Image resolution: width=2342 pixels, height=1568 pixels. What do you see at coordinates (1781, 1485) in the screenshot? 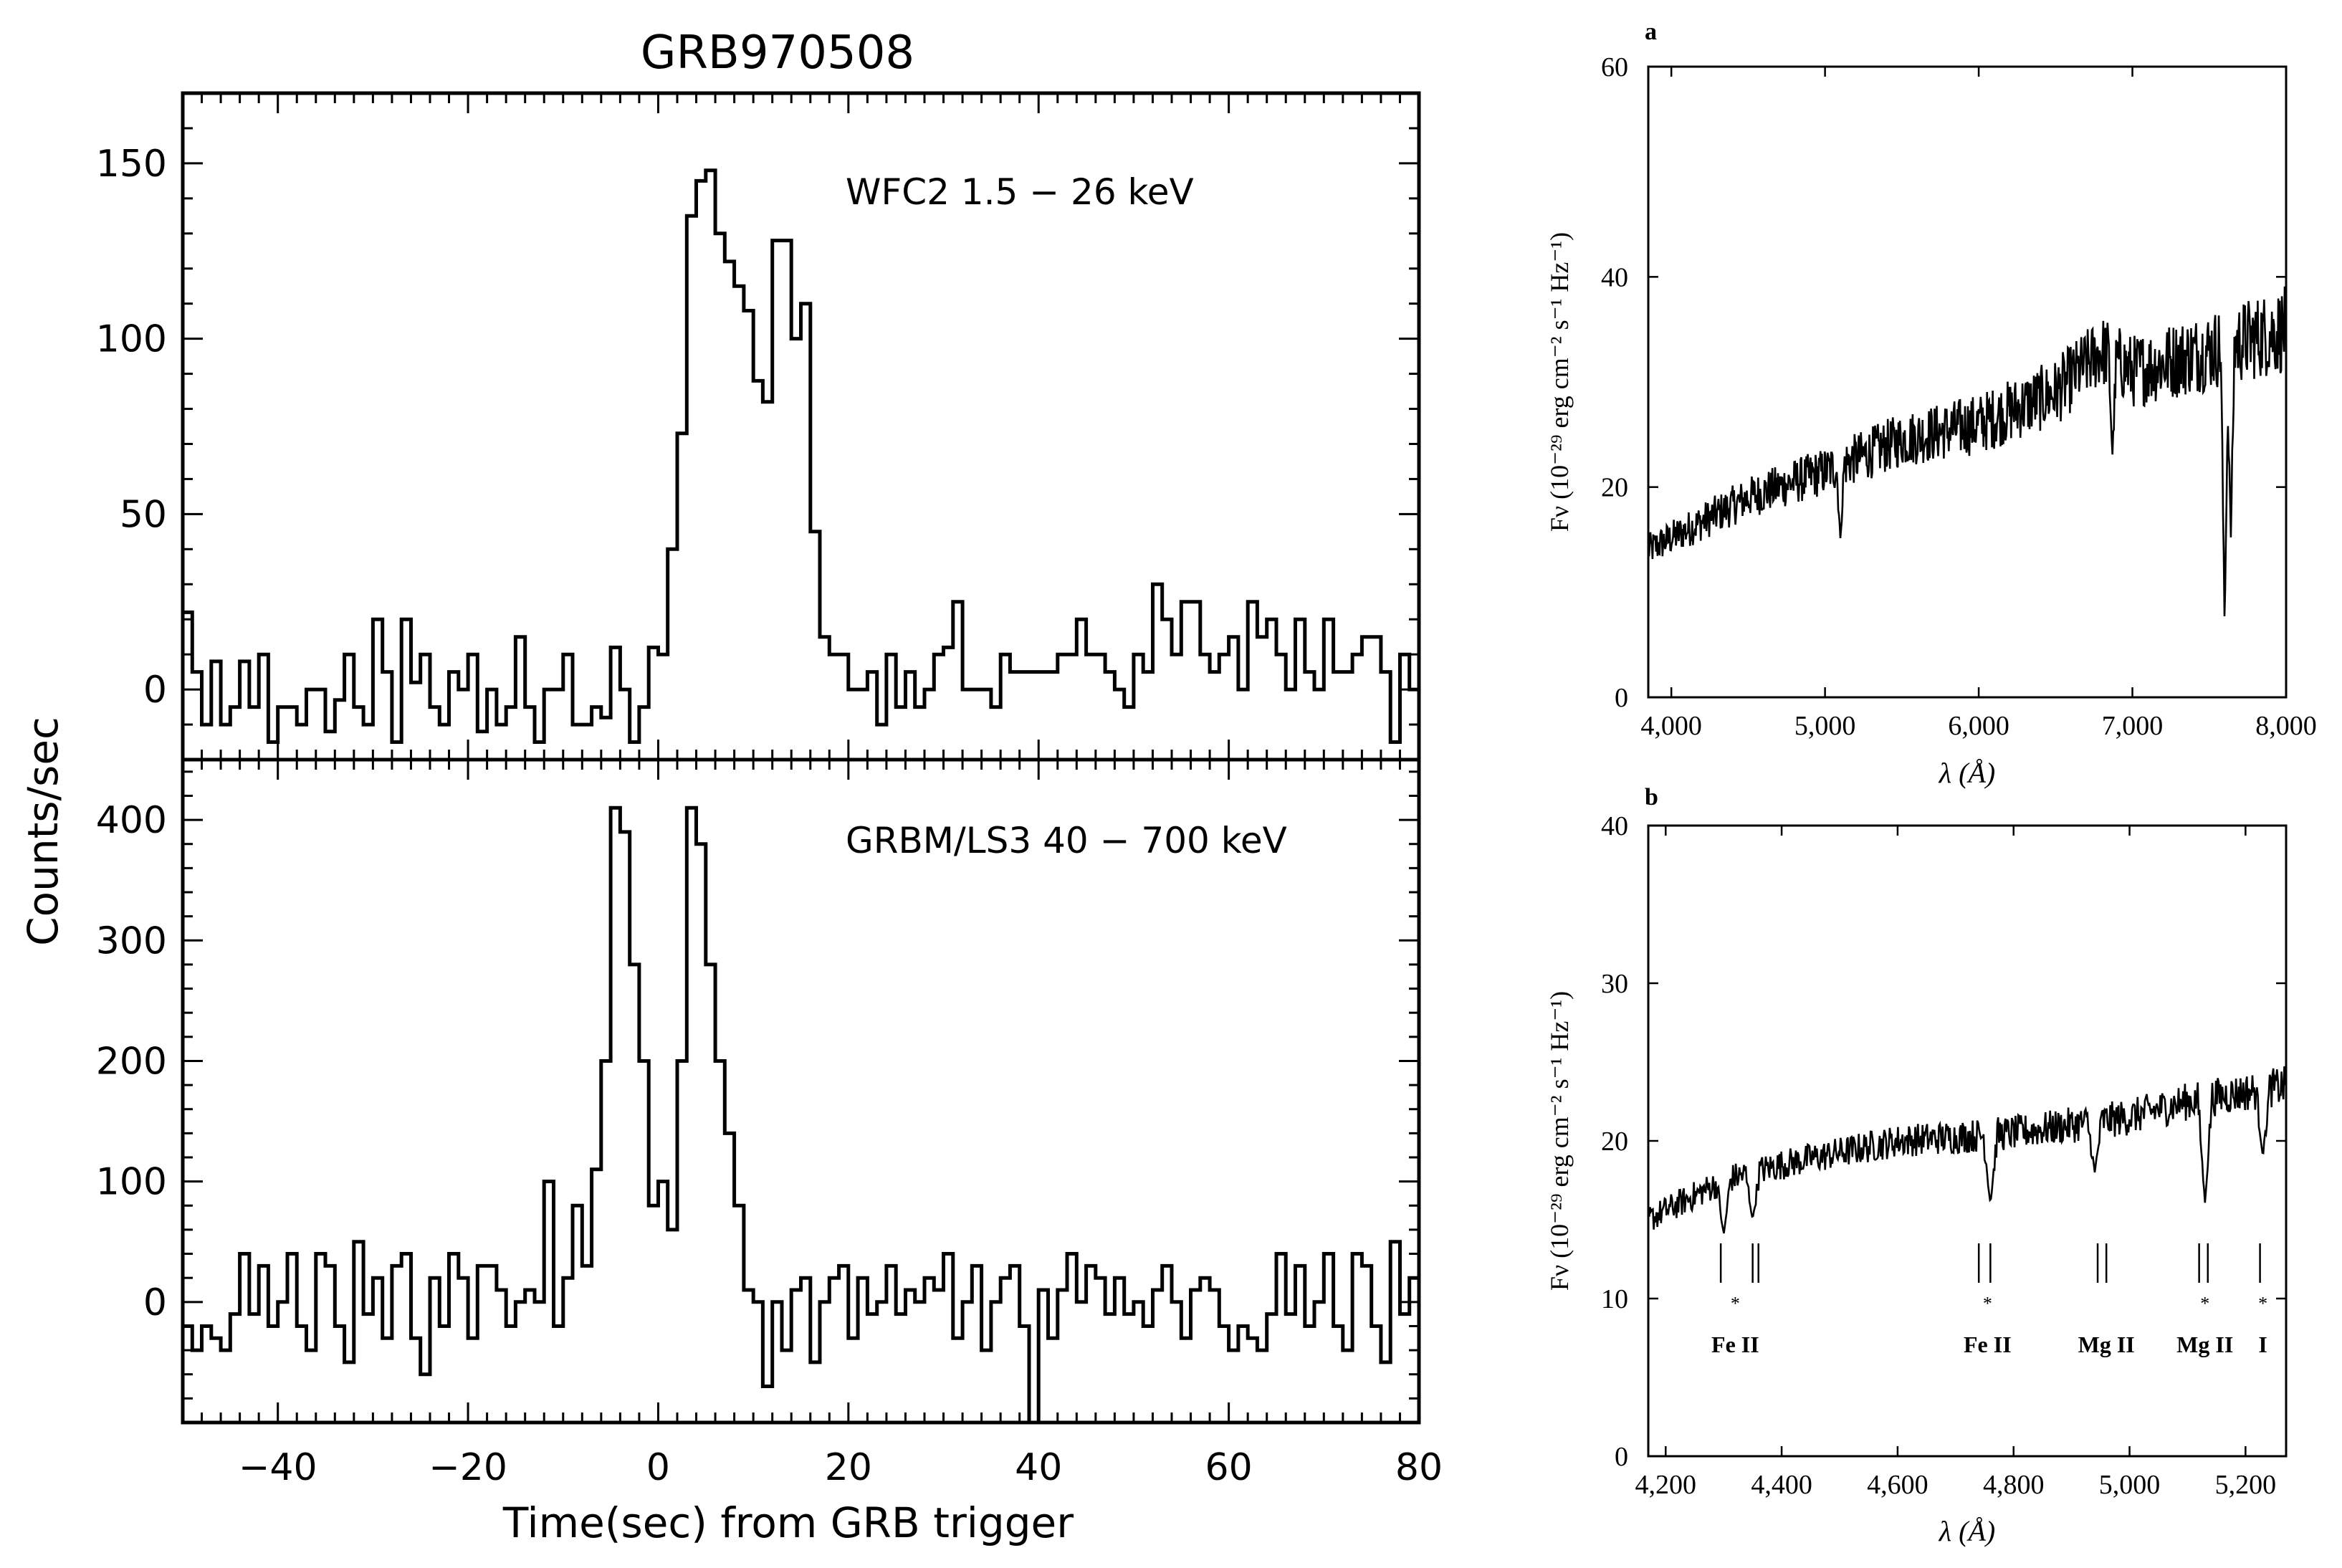
I see `spec-b-xtick-label: 4,400` at bounding box center [1781, 1485].